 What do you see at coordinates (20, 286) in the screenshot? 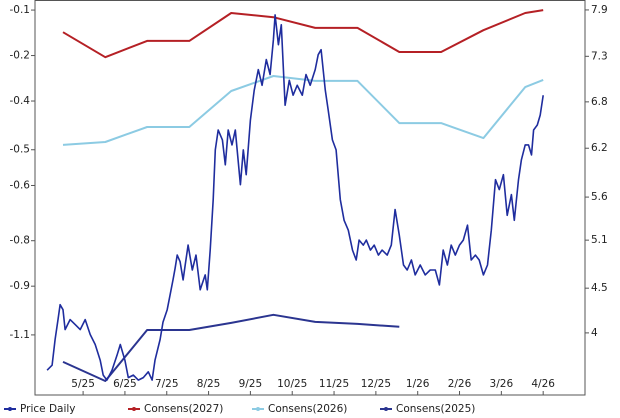
I see `y-tick-label: -0.9` at bounding box center [20, 286].